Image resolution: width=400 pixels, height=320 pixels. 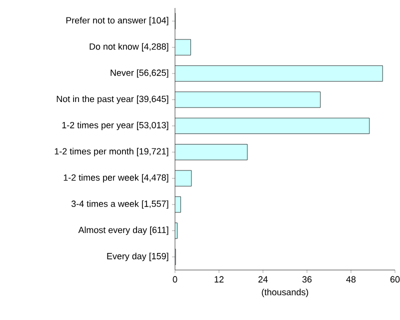 I want to click on y-tick-label: Not in the past year [39,645], so click(x=112, y=100).